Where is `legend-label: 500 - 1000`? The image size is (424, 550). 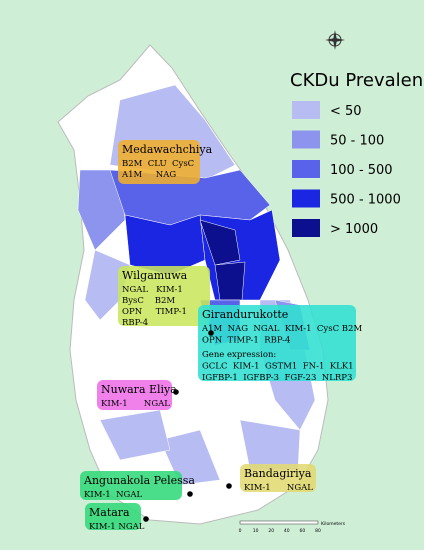
legend-label: 500 - 1000 is located at coordinates (365, 200).